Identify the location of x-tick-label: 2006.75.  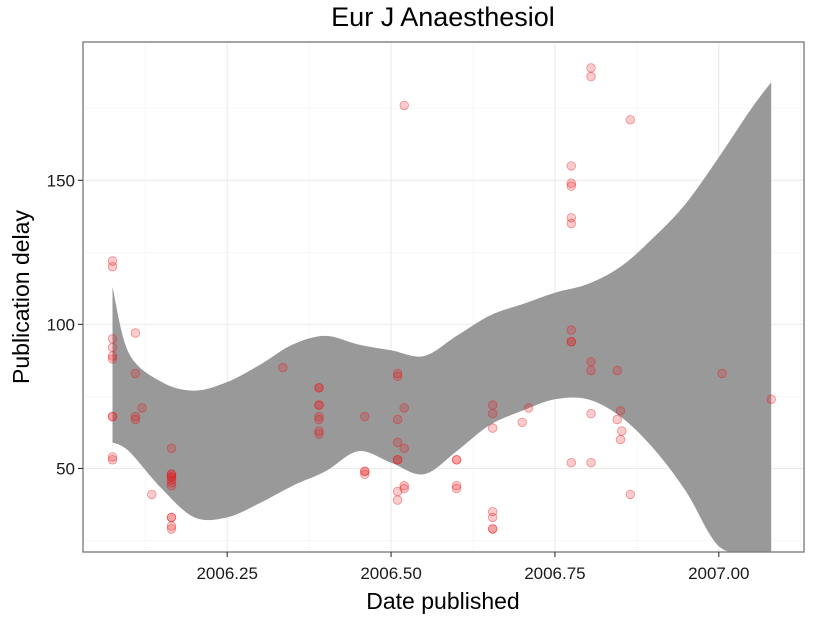
(554, 573).